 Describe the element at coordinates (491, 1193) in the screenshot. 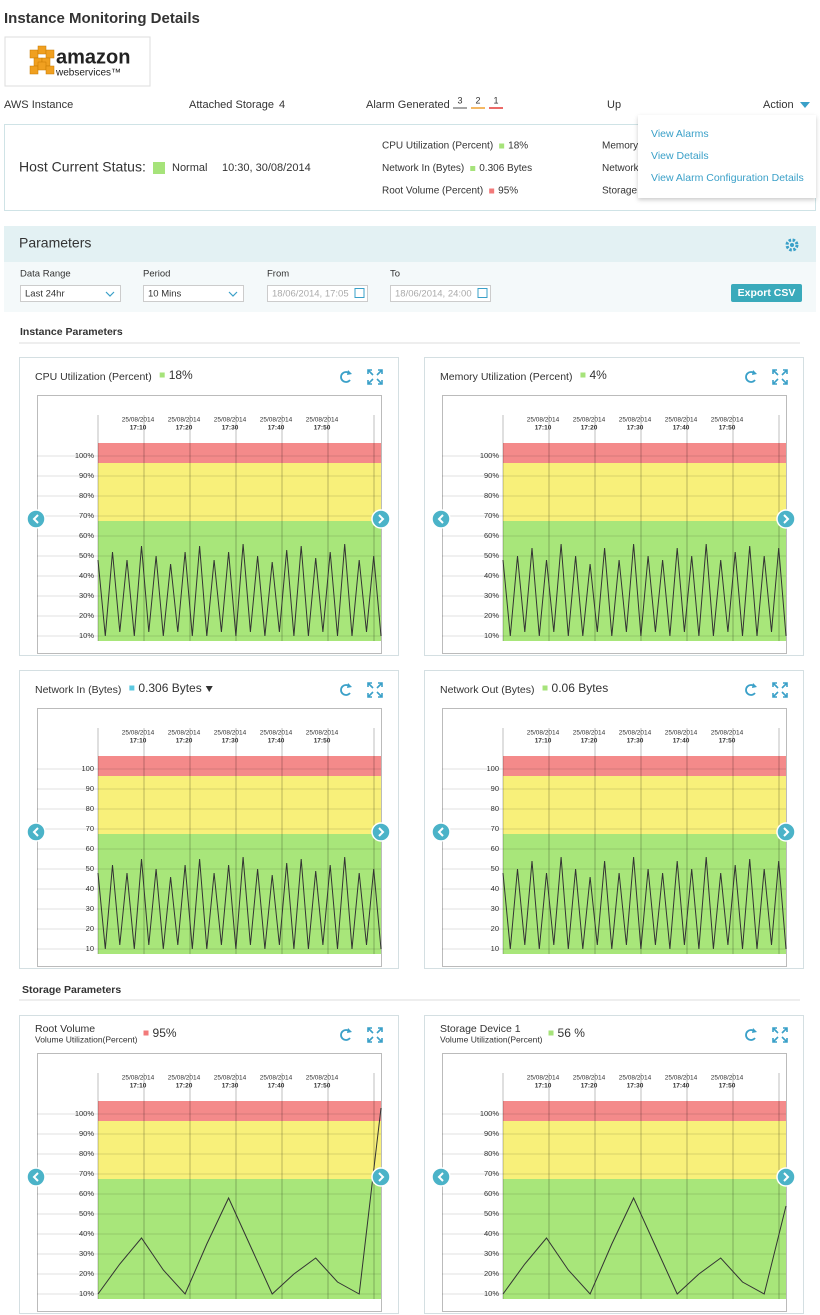

I see `y-tick-label: 60%` at that location.